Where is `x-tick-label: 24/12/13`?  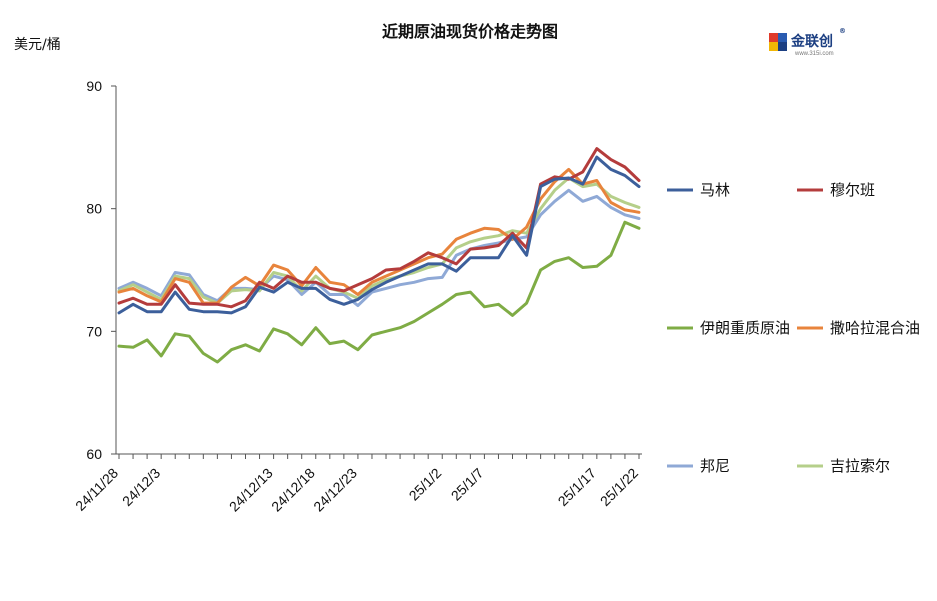 x-tick-label: 24/12/13 is located at coordinates (251, 490).